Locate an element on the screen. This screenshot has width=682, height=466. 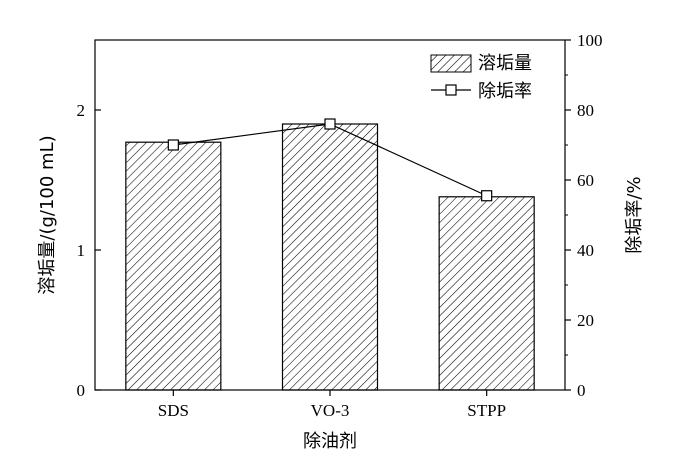
x-tick-label: VO-3 is located at coordinates (330, 410).